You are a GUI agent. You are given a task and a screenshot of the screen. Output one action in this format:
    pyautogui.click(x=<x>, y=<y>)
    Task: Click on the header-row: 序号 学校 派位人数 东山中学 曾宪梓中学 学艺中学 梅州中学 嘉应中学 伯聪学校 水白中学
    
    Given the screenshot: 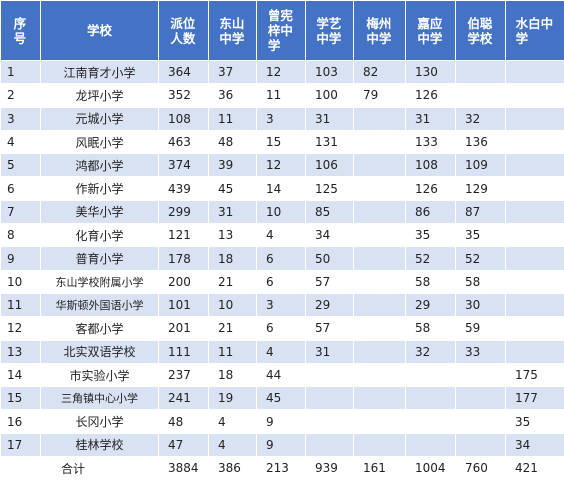 What is the action you would take?
    pyautogui.click(x=282, y=30)
    